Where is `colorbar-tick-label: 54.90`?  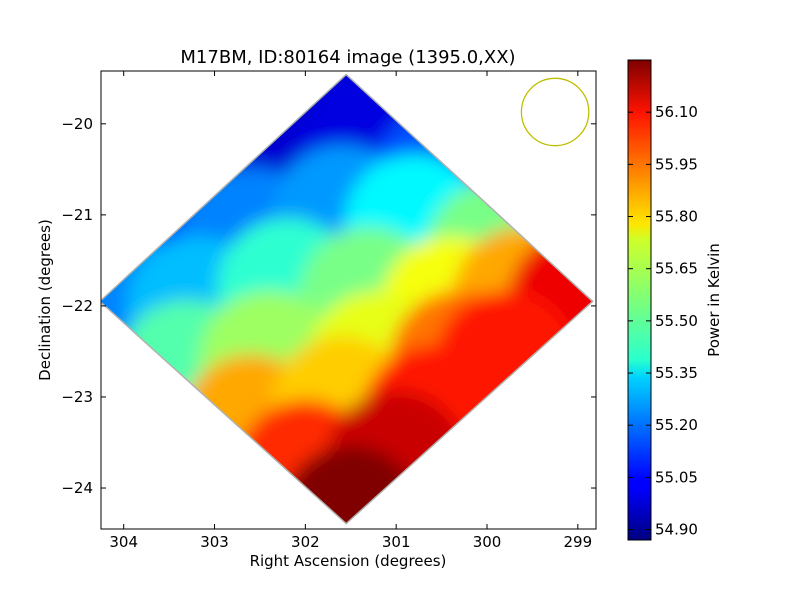
colorbar-tick-label: 54.90 is located at coordinates (676, 530).